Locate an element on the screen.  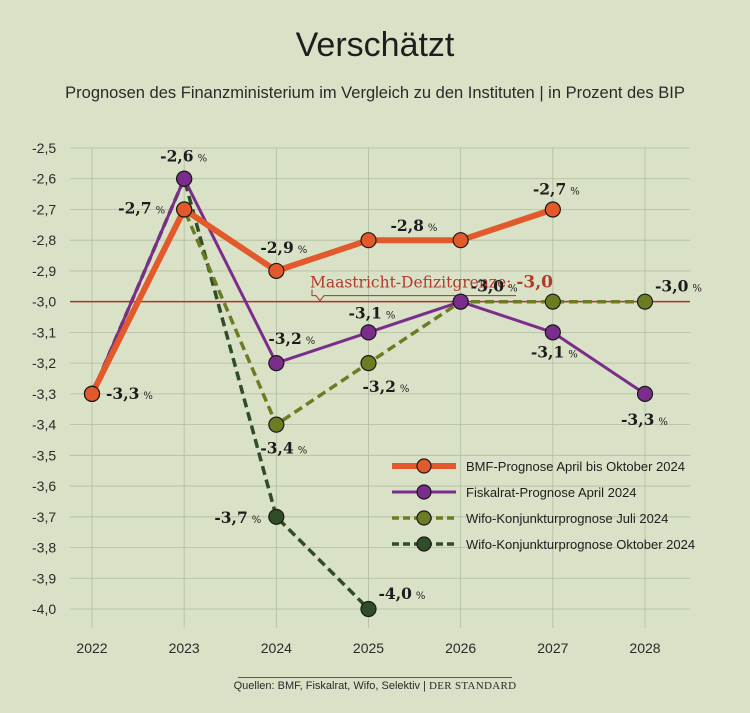
source-divider is located at coordinates (375, 677).